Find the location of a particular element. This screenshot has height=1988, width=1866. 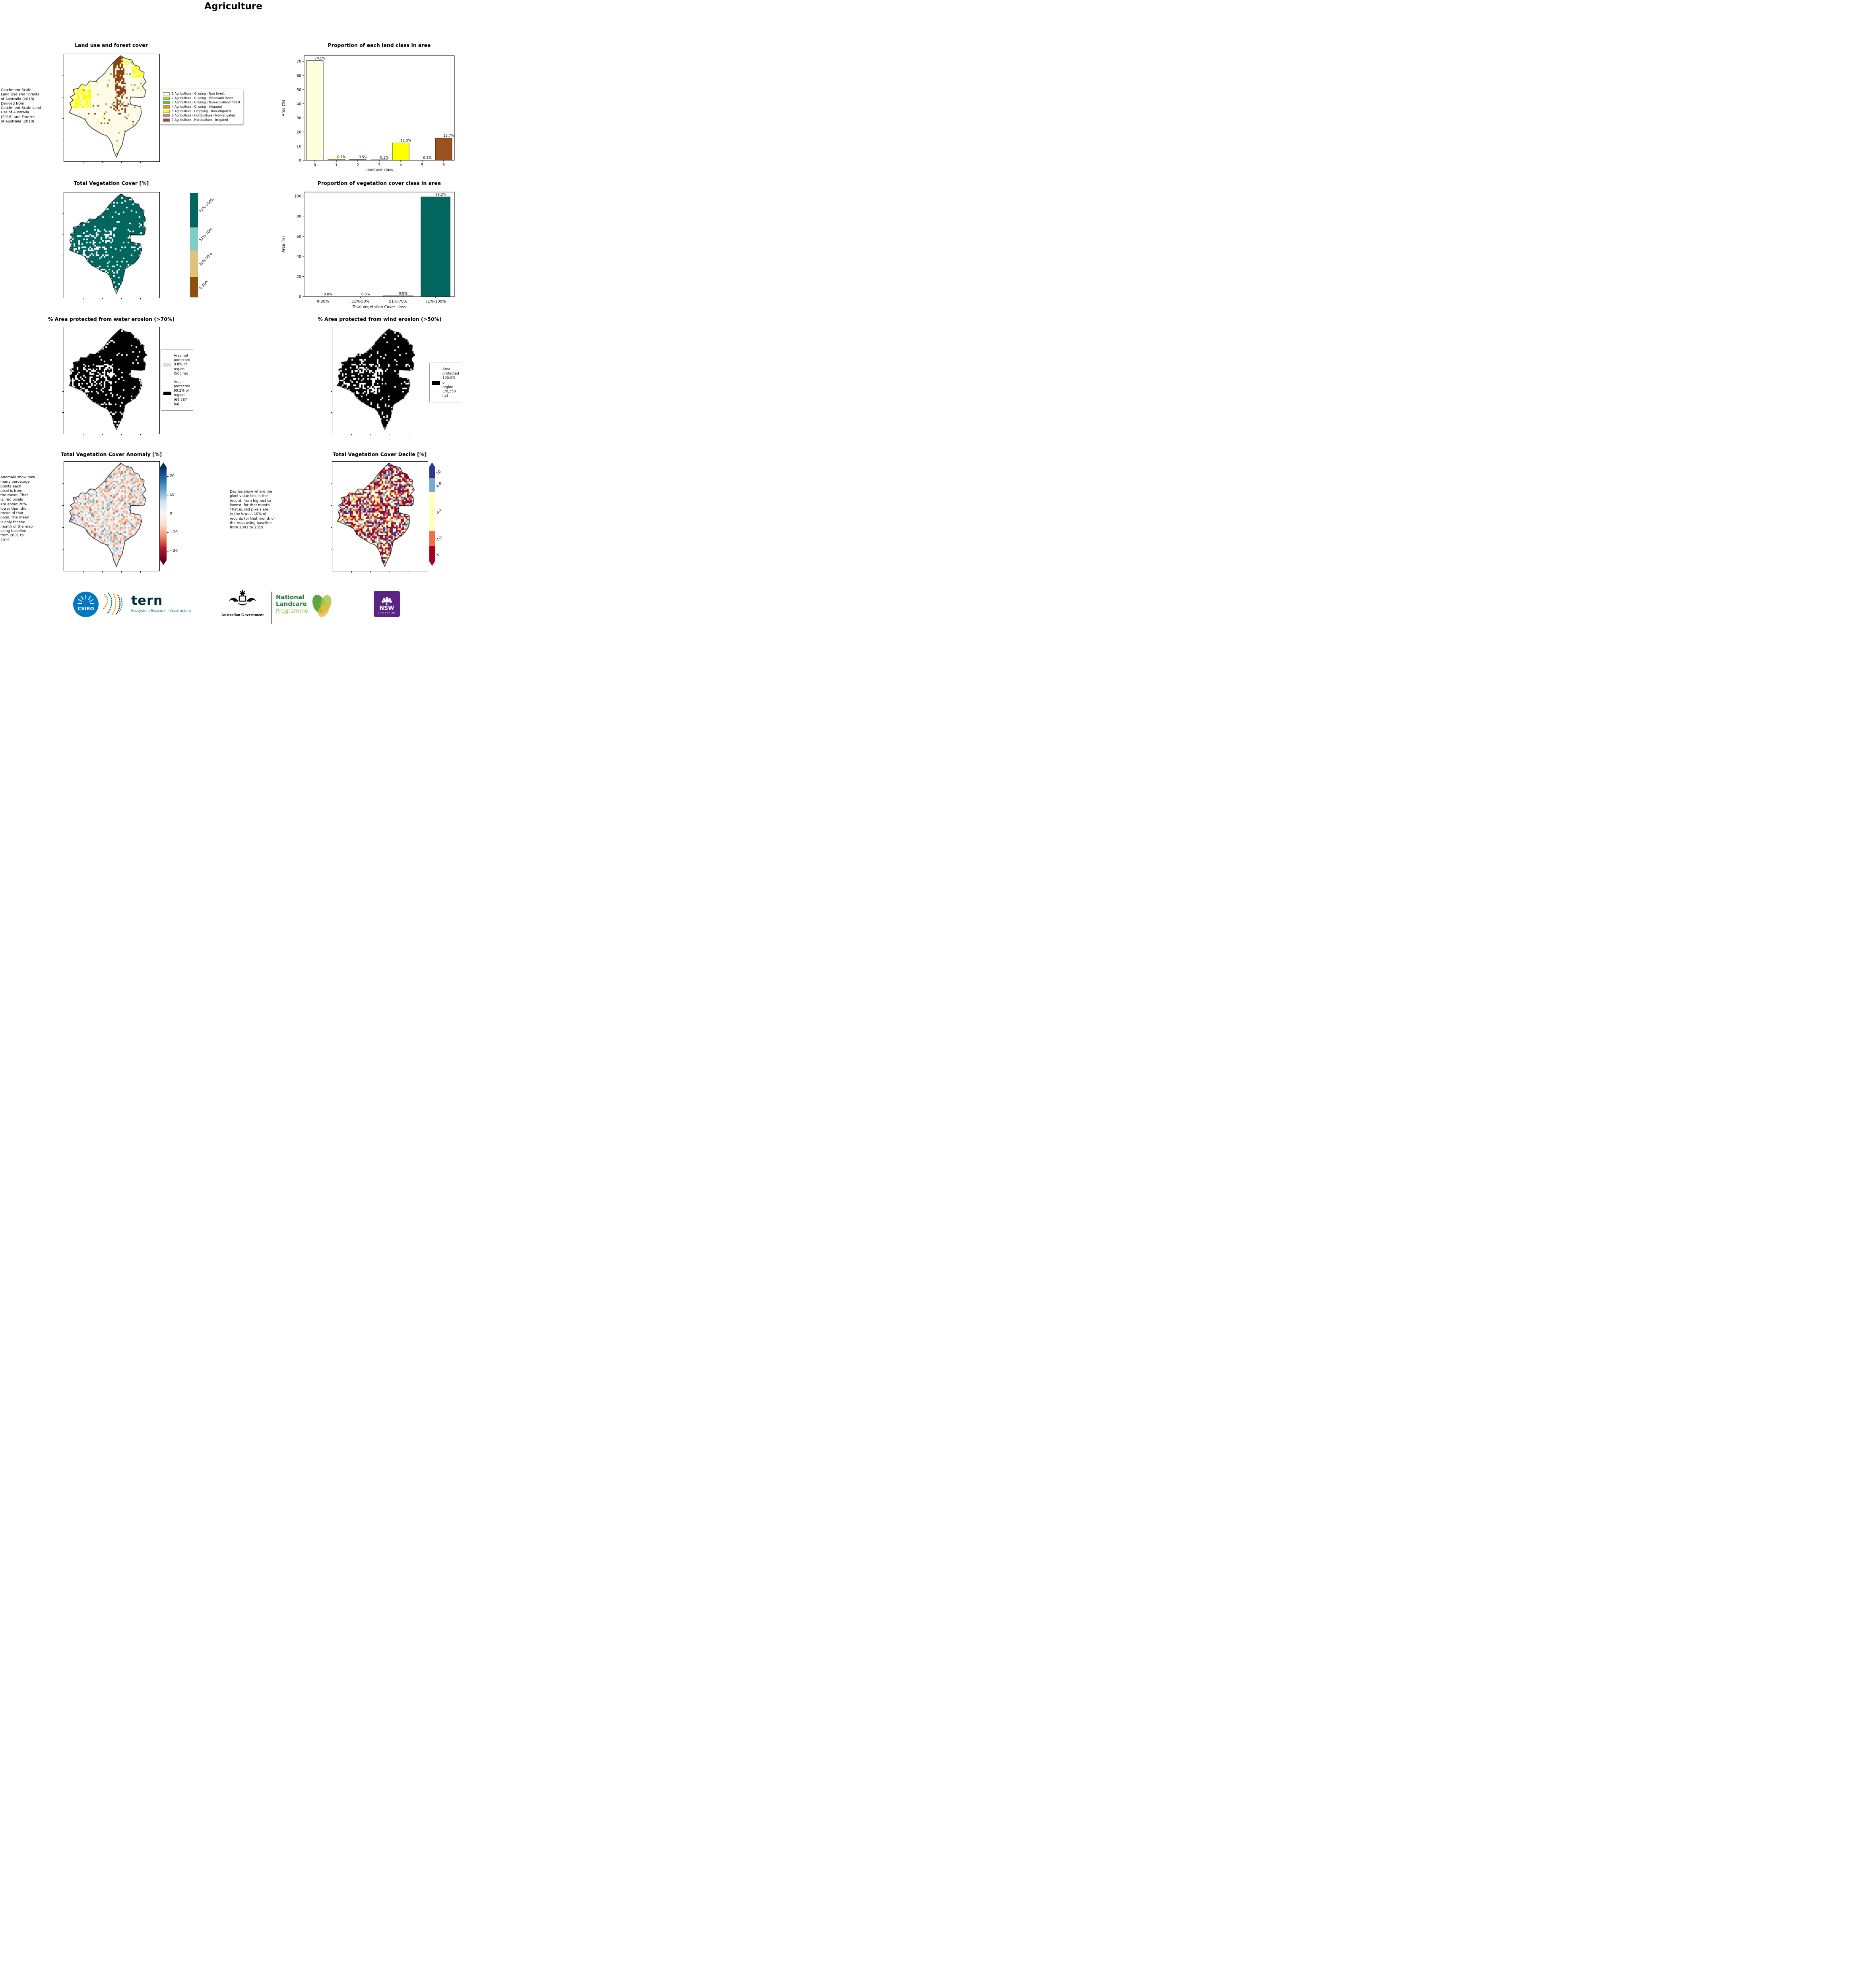

colorbar-label: 4-7 is located at coordinates (439, 511).